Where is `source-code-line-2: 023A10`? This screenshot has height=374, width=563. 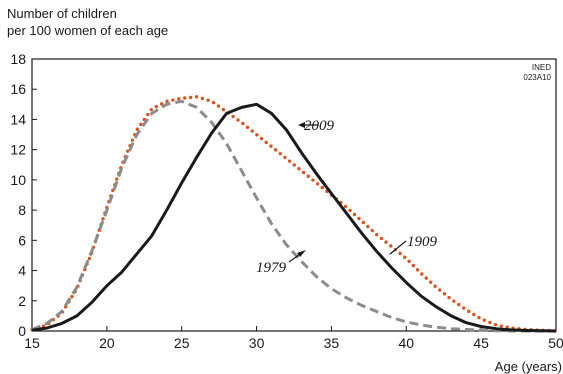
source-code-line-2: 023A10 is located at coordinates (537, 77).